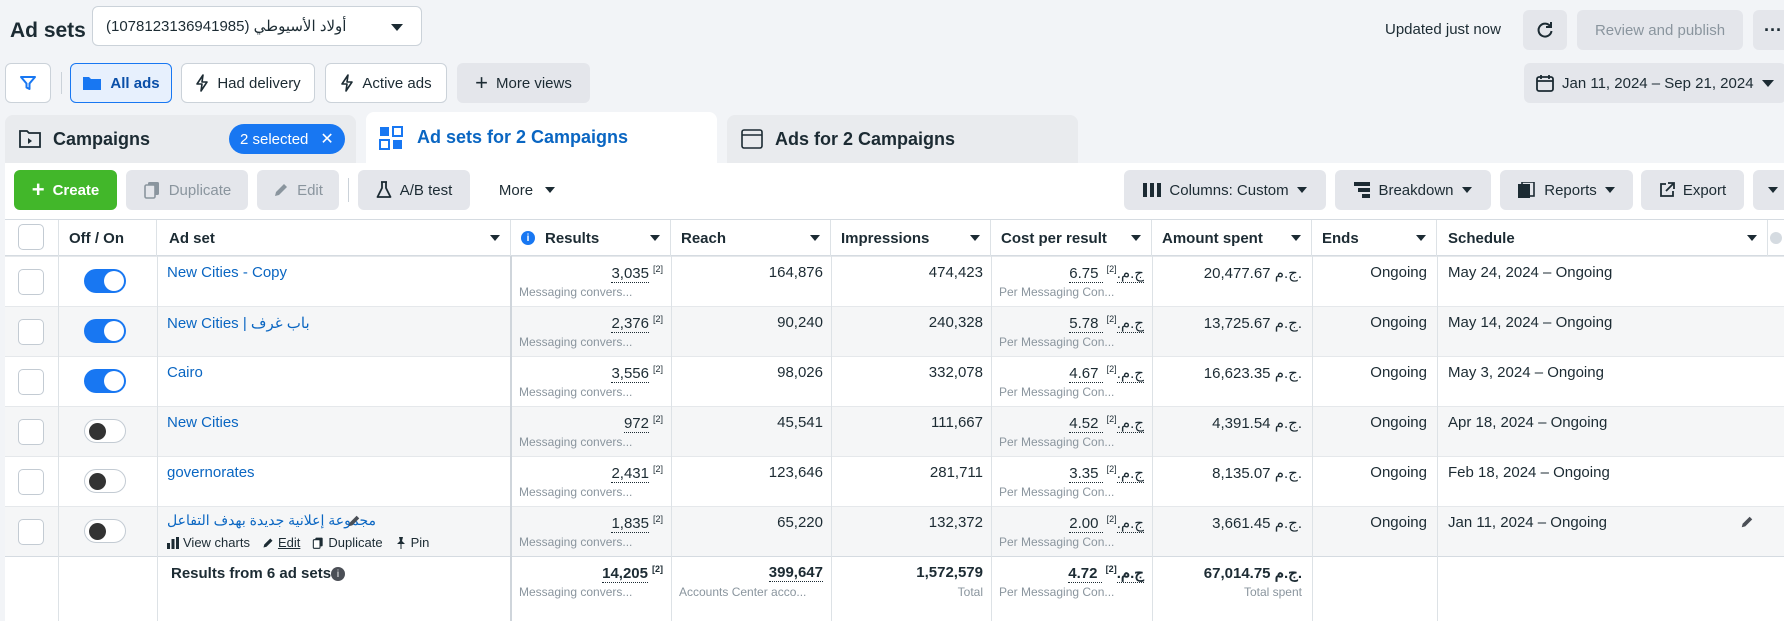 The image size is (1784, 621). I want to click on results-number: 2,431, so click(630, 474).